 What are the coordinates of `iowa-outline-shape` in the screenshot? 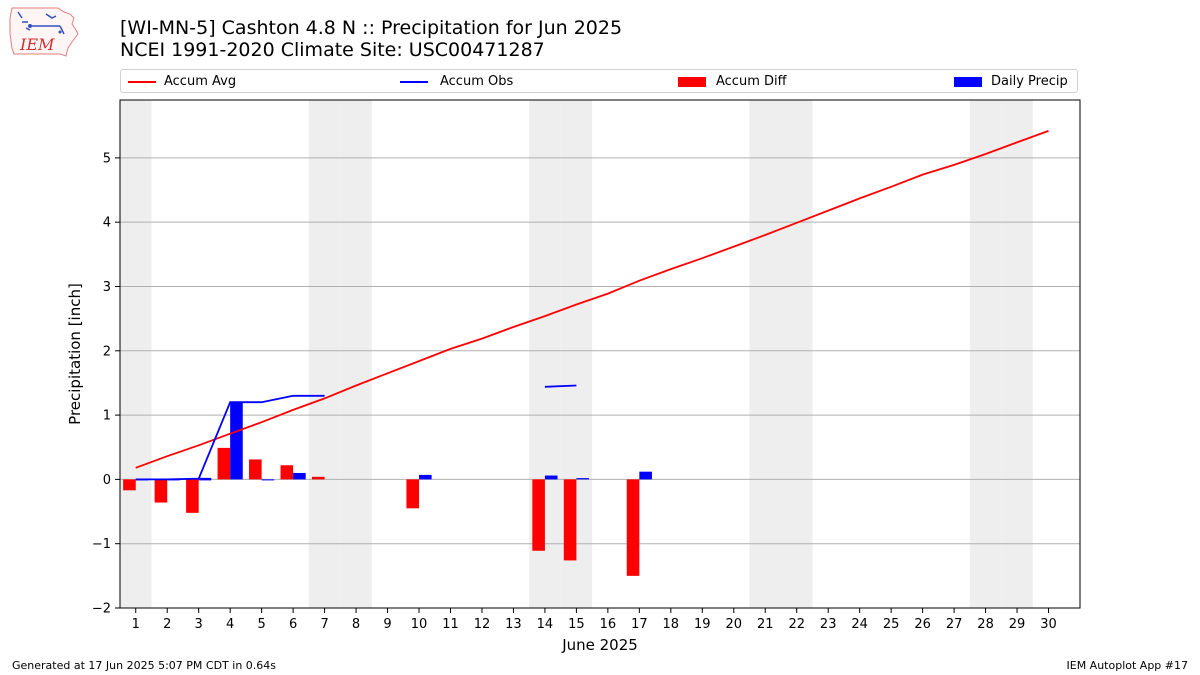 It's located at (44, 32).